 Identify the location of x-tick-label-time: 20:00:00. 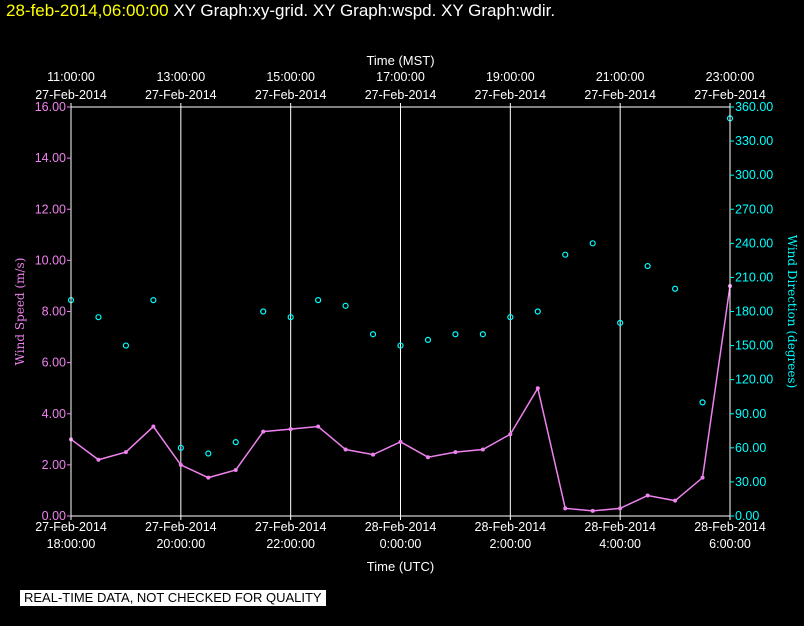
(180, 544).